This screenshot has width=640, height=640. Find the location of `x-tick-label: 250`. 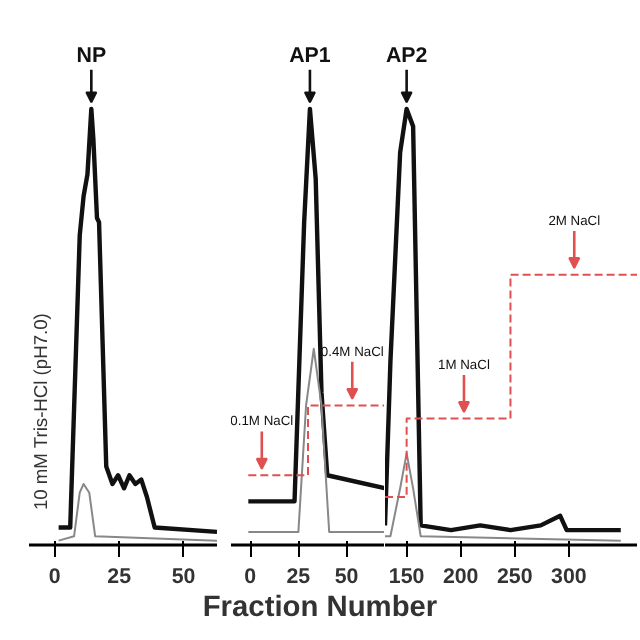

x-tick-label: 250 is located at coordinates (515, 577).